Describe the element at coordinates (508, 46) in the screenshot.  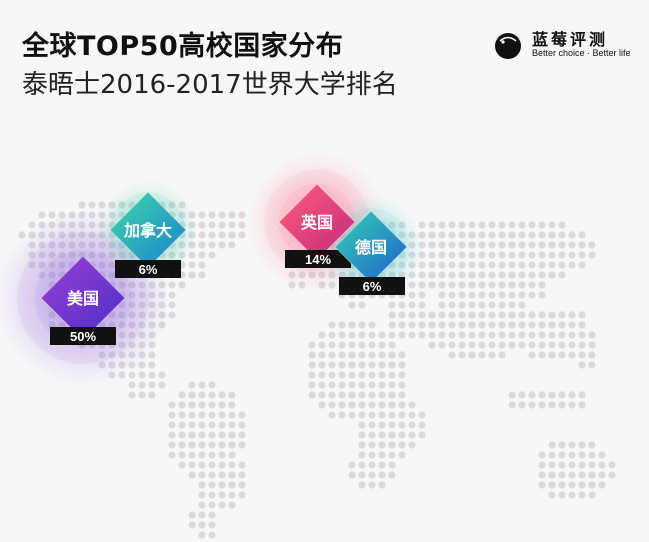
I see `blueberry-logo-icon` at that location.